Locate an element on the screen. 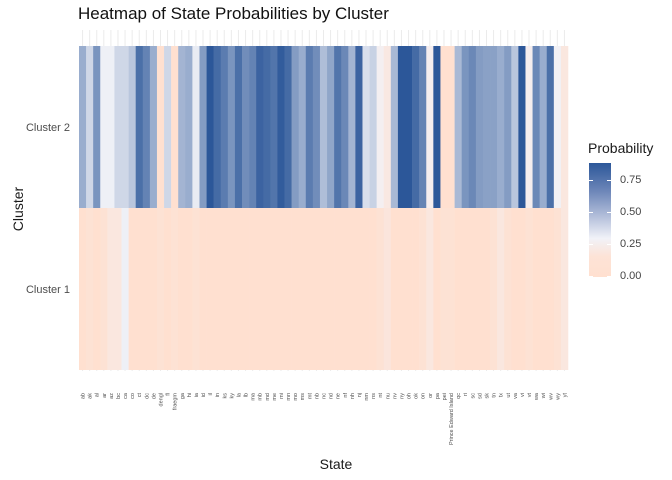 This screenshot has width=672, height=480. x-tick-label: ok is located at coordinates (417, 396).